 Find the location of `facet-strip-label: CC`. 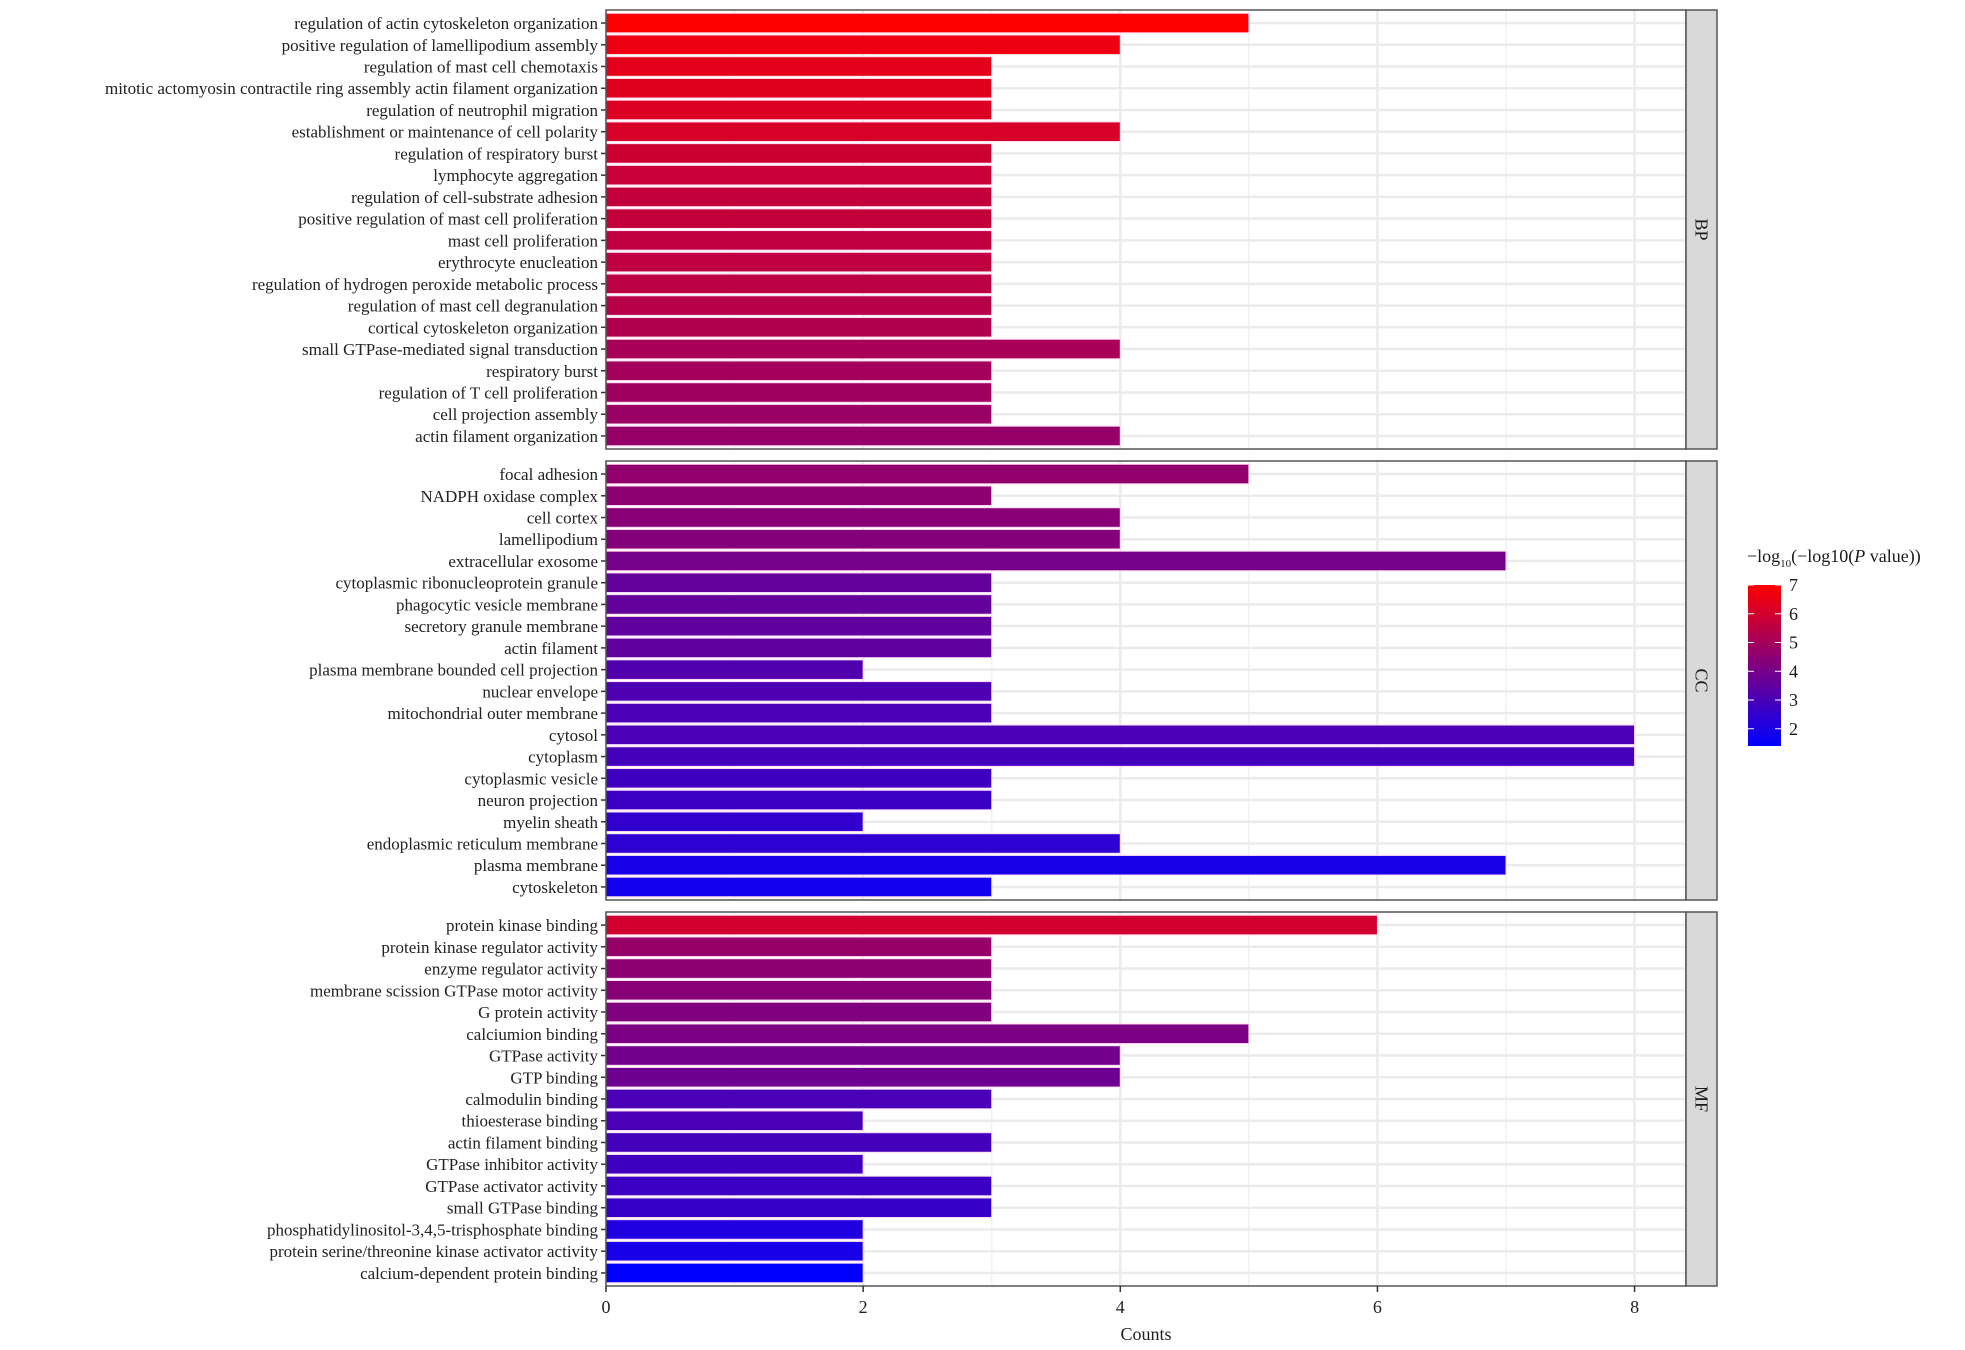

facet-strip-label: CC is located at coordinates (1702, 680).